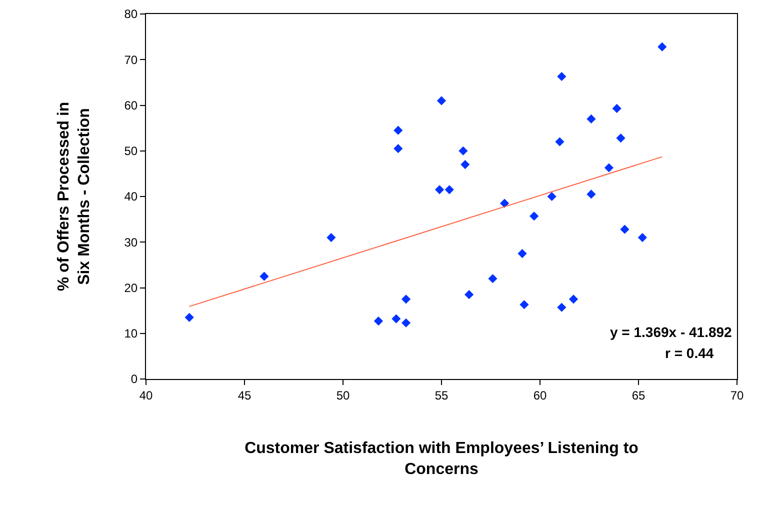 This screenshot has height=517, width=763. I want to click on x-tick-label: 55, so click(441, 395).